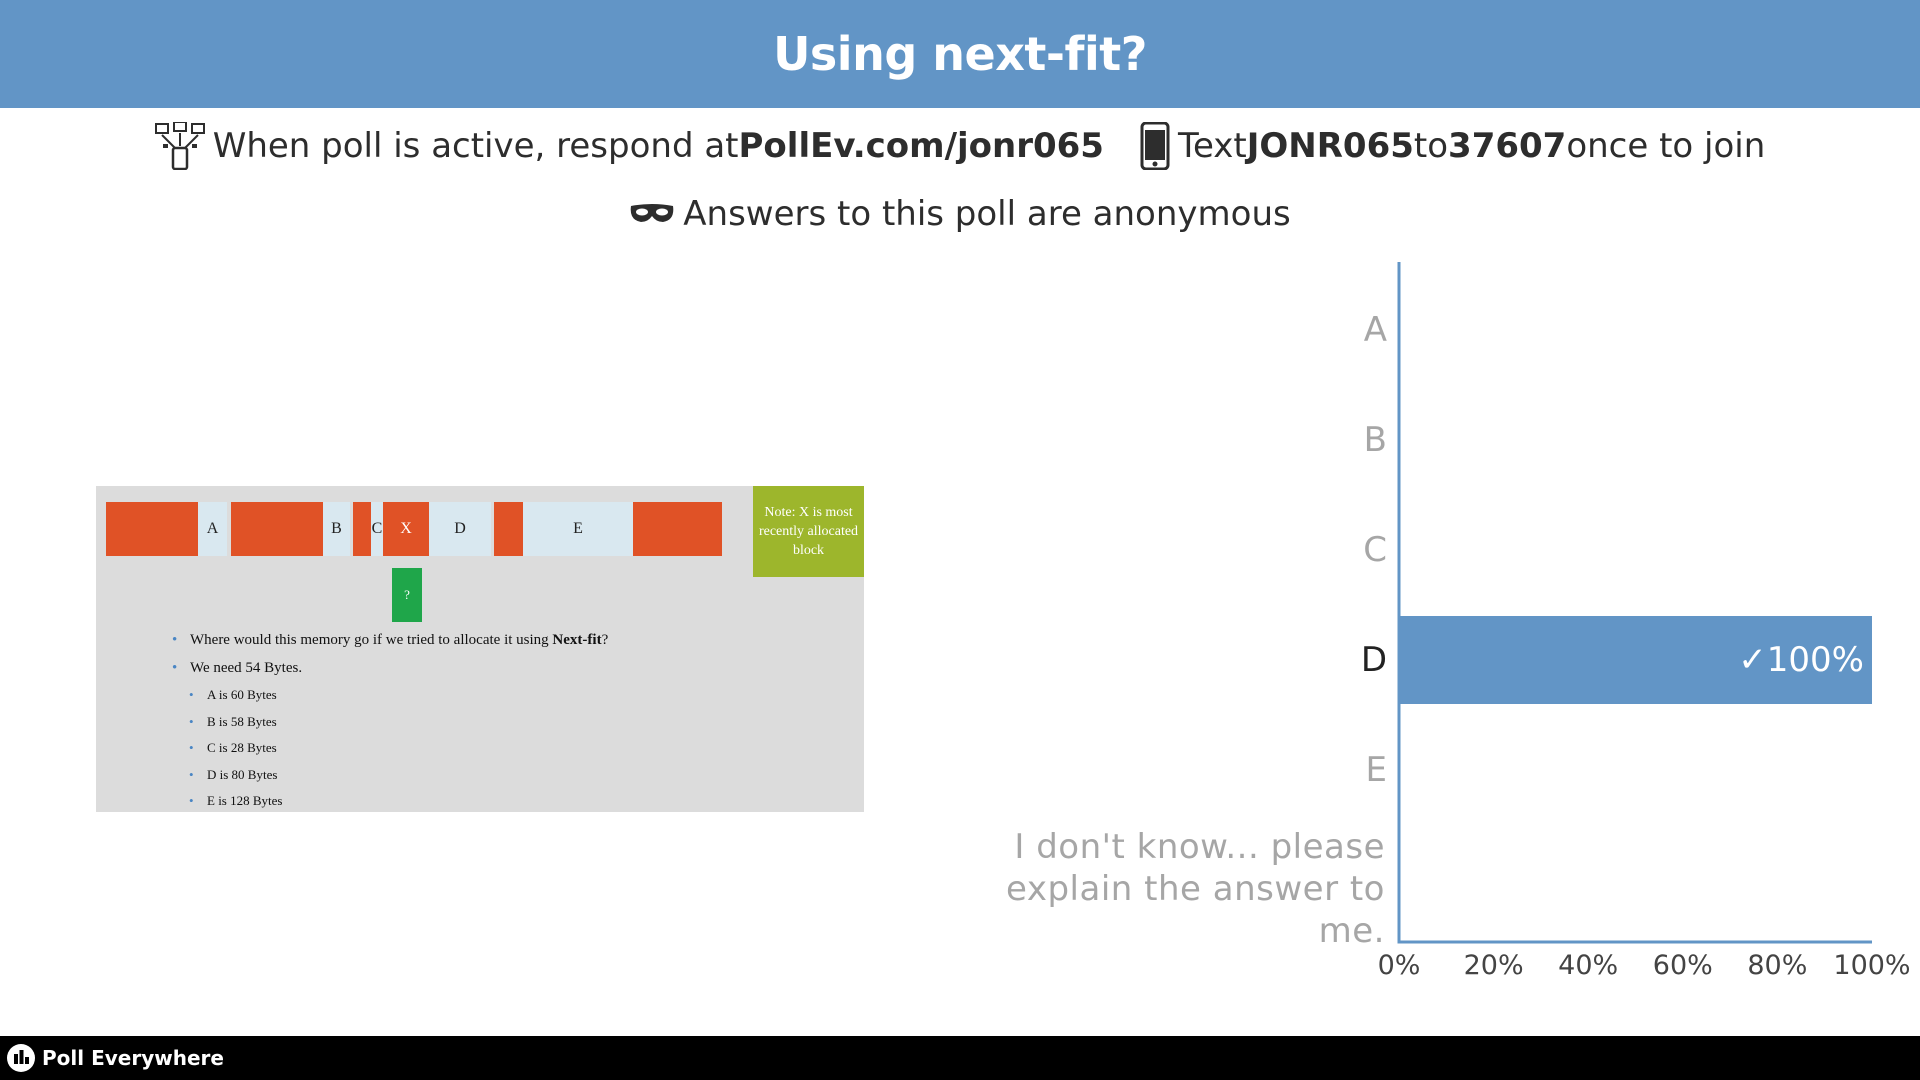  I want to click on sub-bullet: A is 60 Bytes, so click(398, 695).